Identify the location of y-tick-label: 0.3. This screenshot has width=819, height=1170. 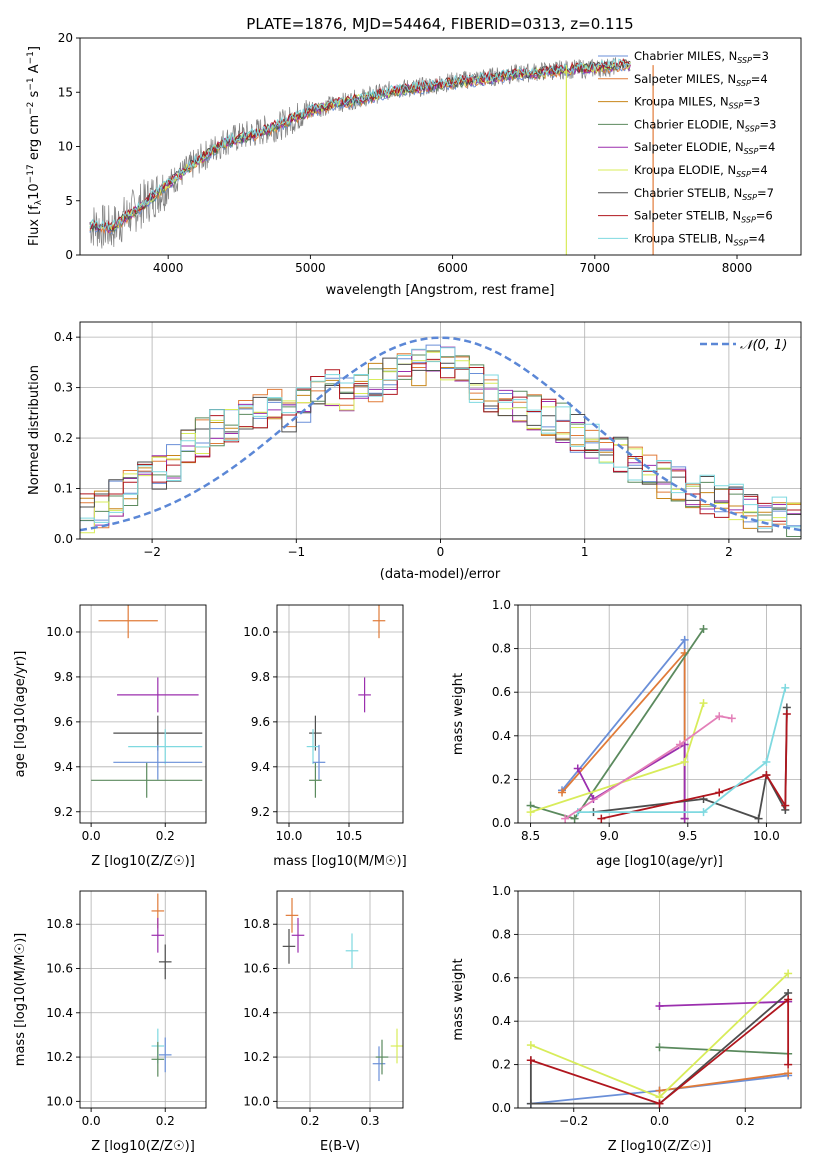
(63, 388).